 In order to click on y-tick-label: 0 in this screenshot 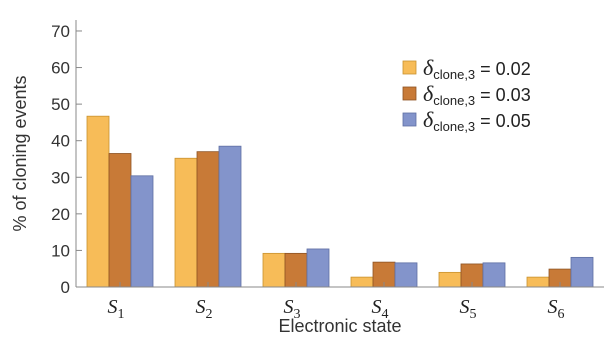, I will do `click(65, 287)`.